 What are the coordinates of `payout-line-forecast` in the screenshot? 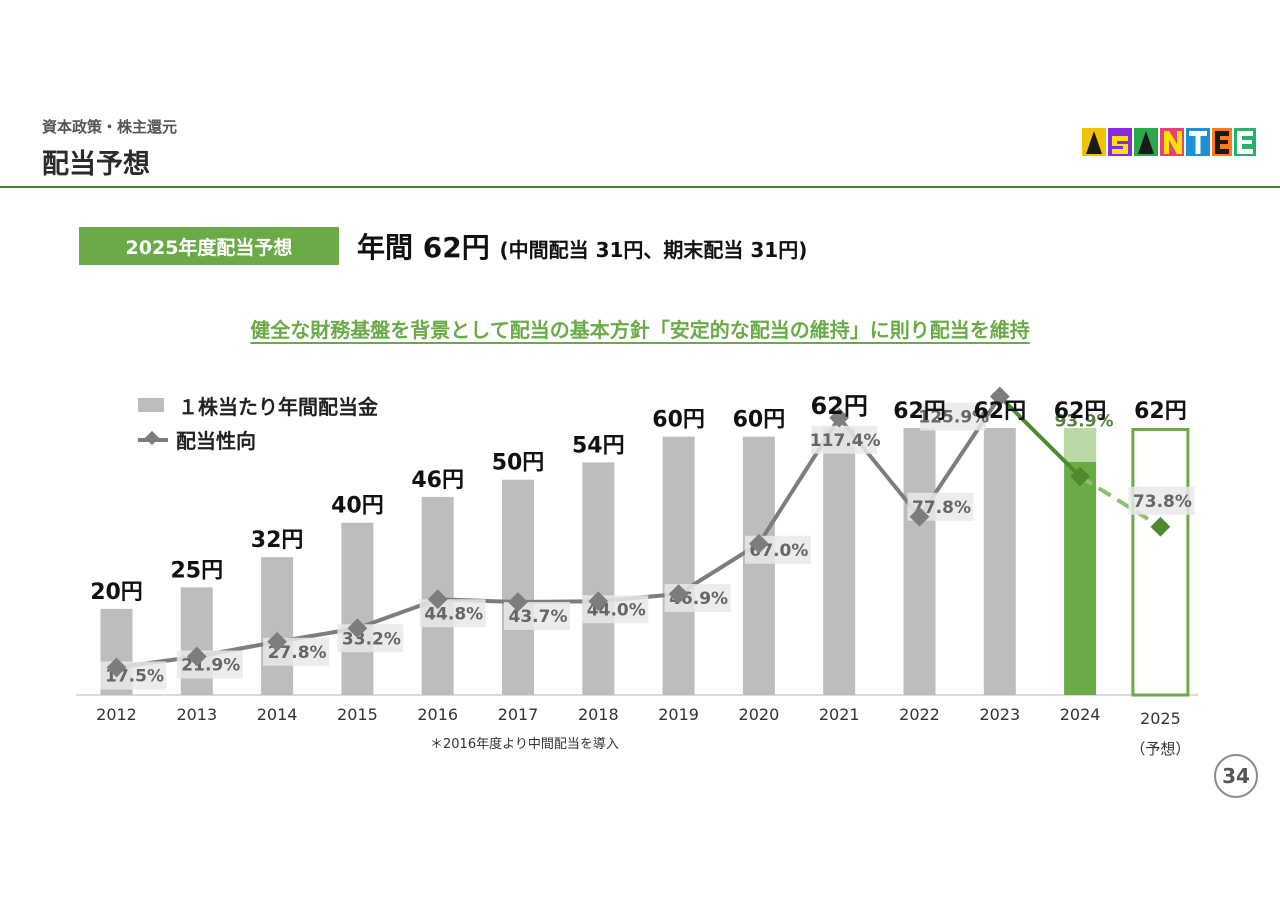 It's located at (1120, 501).